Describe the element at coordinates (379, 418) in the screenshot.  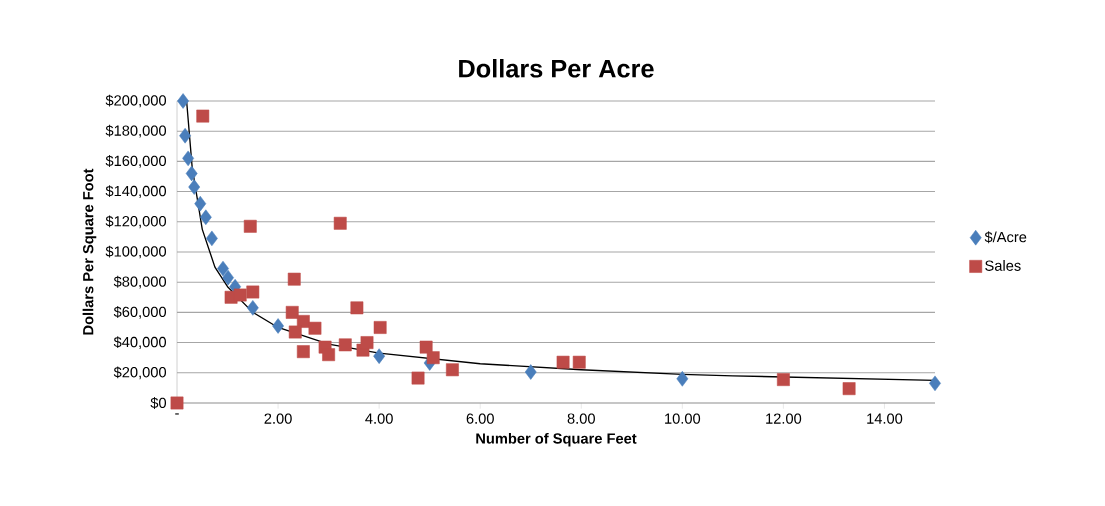
I see `x-tick-label: 4.00` at that location.